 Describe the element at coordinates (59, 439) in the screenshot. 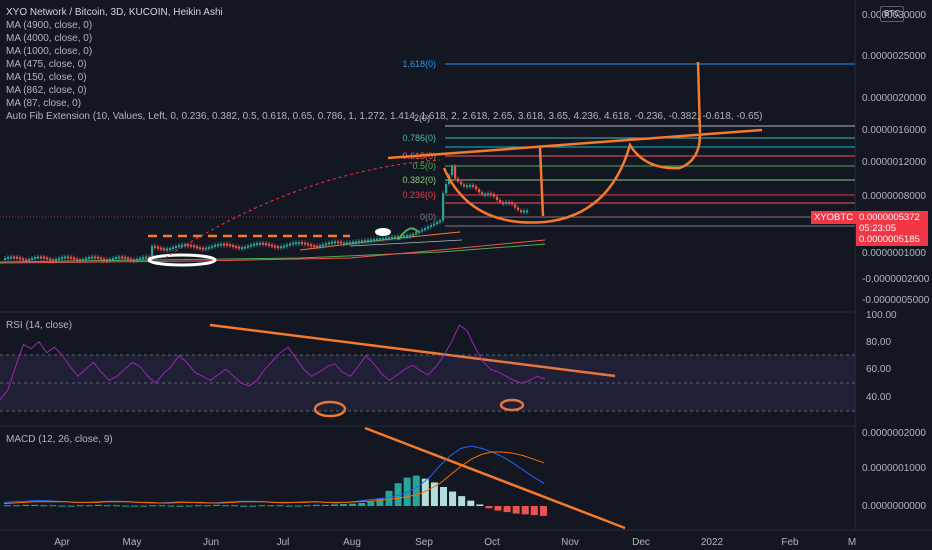

I see `macd-legend: MACD (12, 26, close, 9)` at that location.